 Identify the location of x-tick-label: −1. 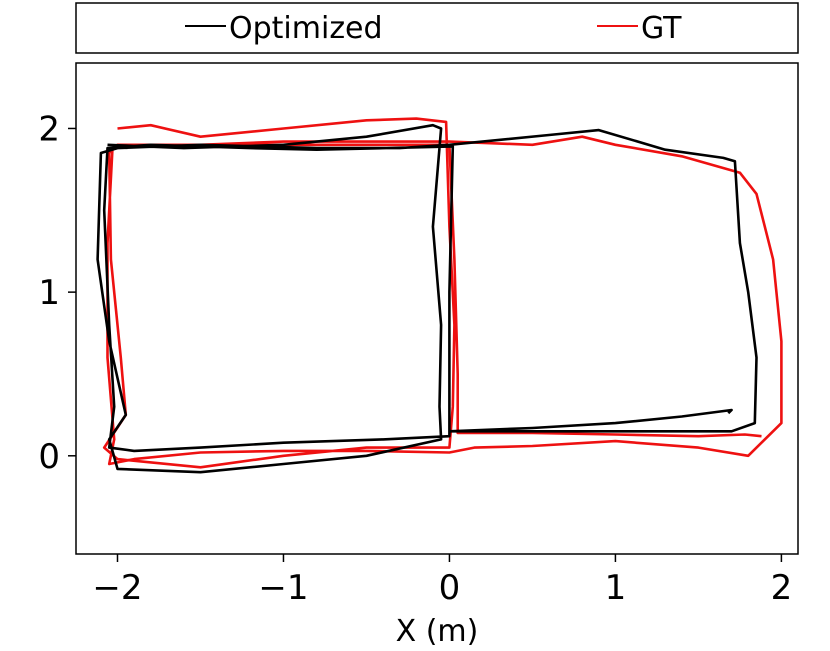
(283, 588).